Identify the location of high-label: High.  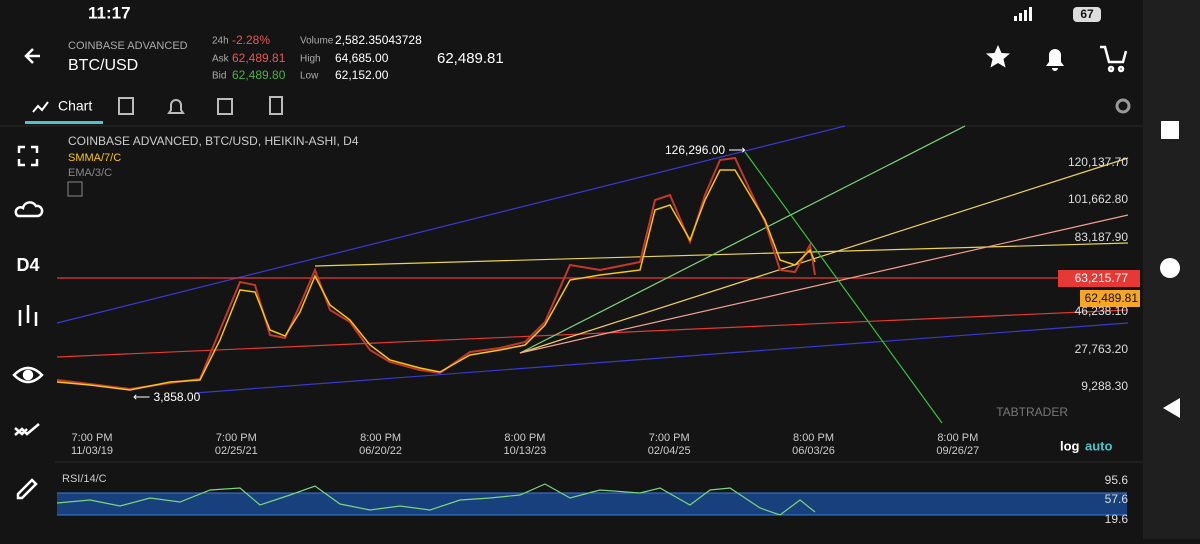
(310, 59).